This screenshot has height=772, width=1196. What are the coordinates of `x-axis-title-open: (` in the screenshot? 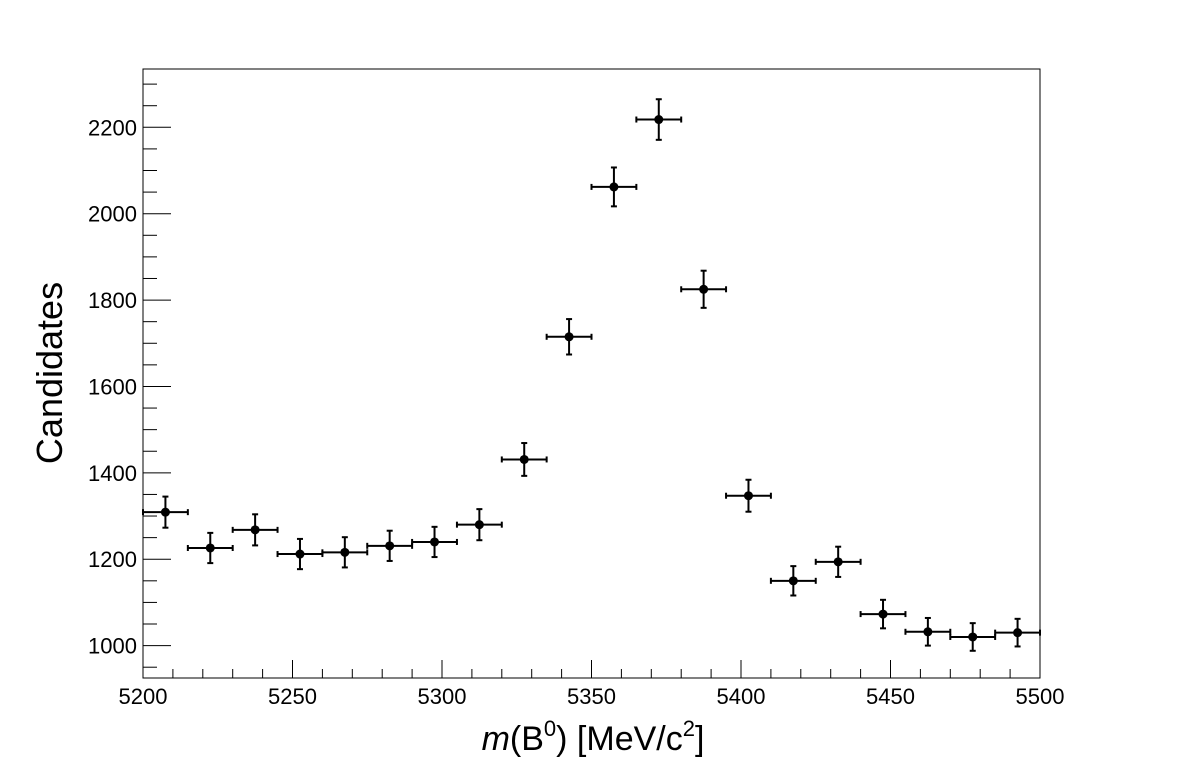 It's located at (516, 739).